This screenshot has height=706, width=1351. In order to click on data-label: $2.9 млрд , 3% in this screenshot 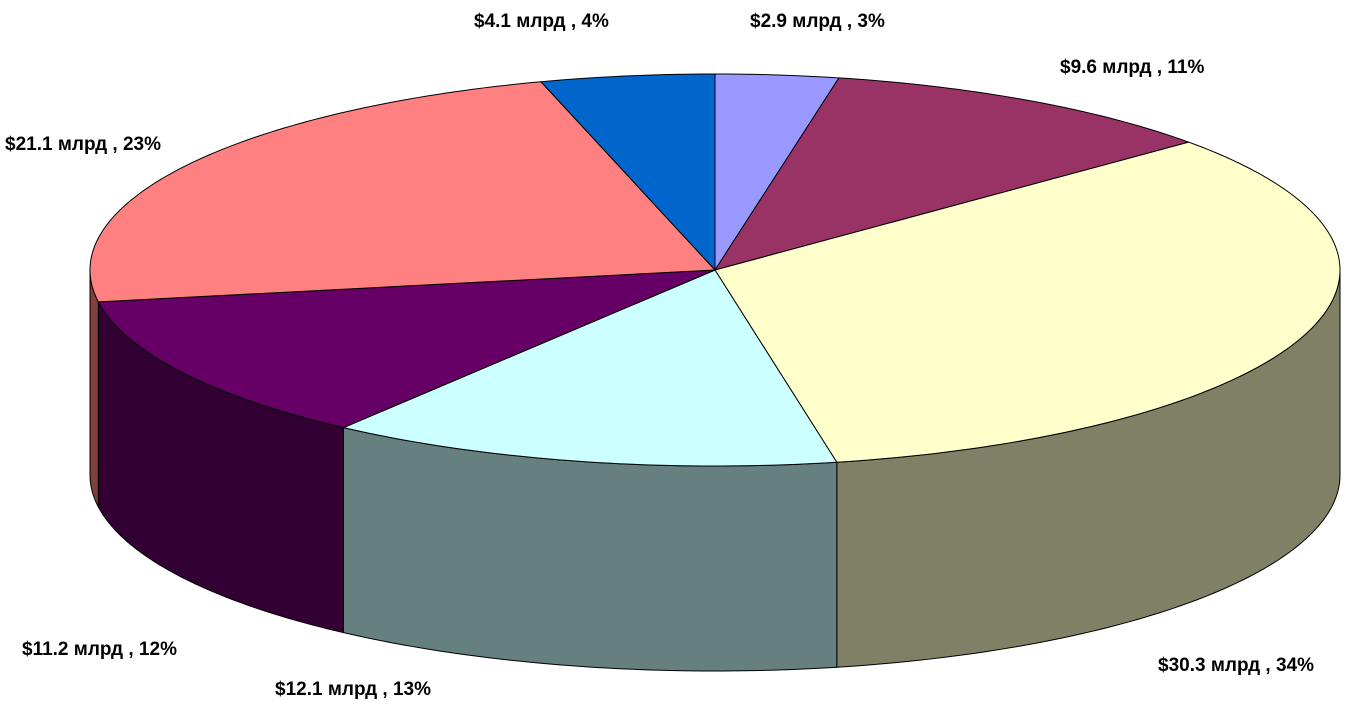, I will do `click(817, 21)`.